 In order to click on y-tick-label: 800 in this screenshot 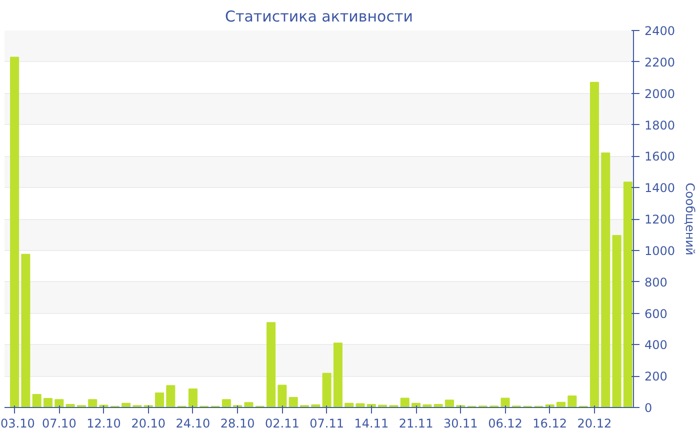, I will do `click(656, 282)`.